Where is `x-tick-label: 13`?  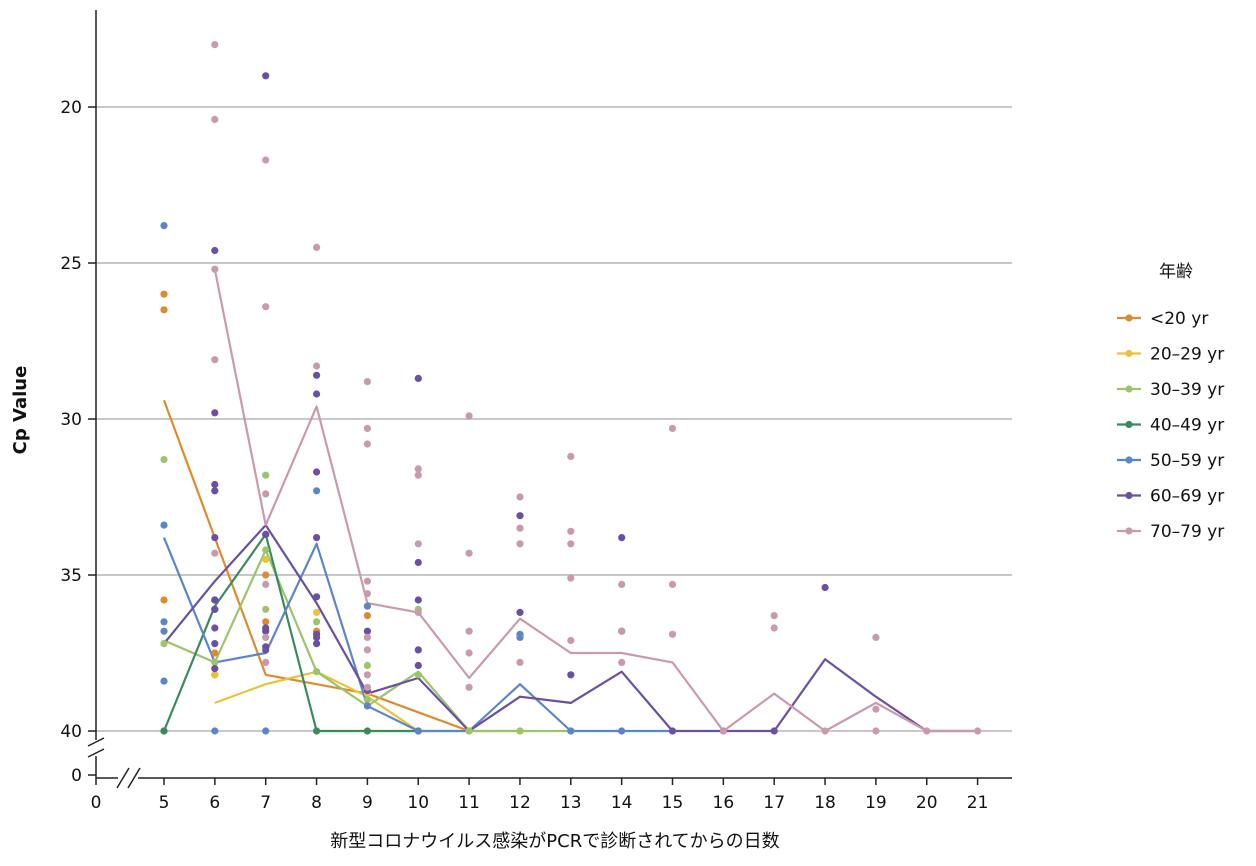
x-tick-label: 13 is located at coordinates (571, 803).